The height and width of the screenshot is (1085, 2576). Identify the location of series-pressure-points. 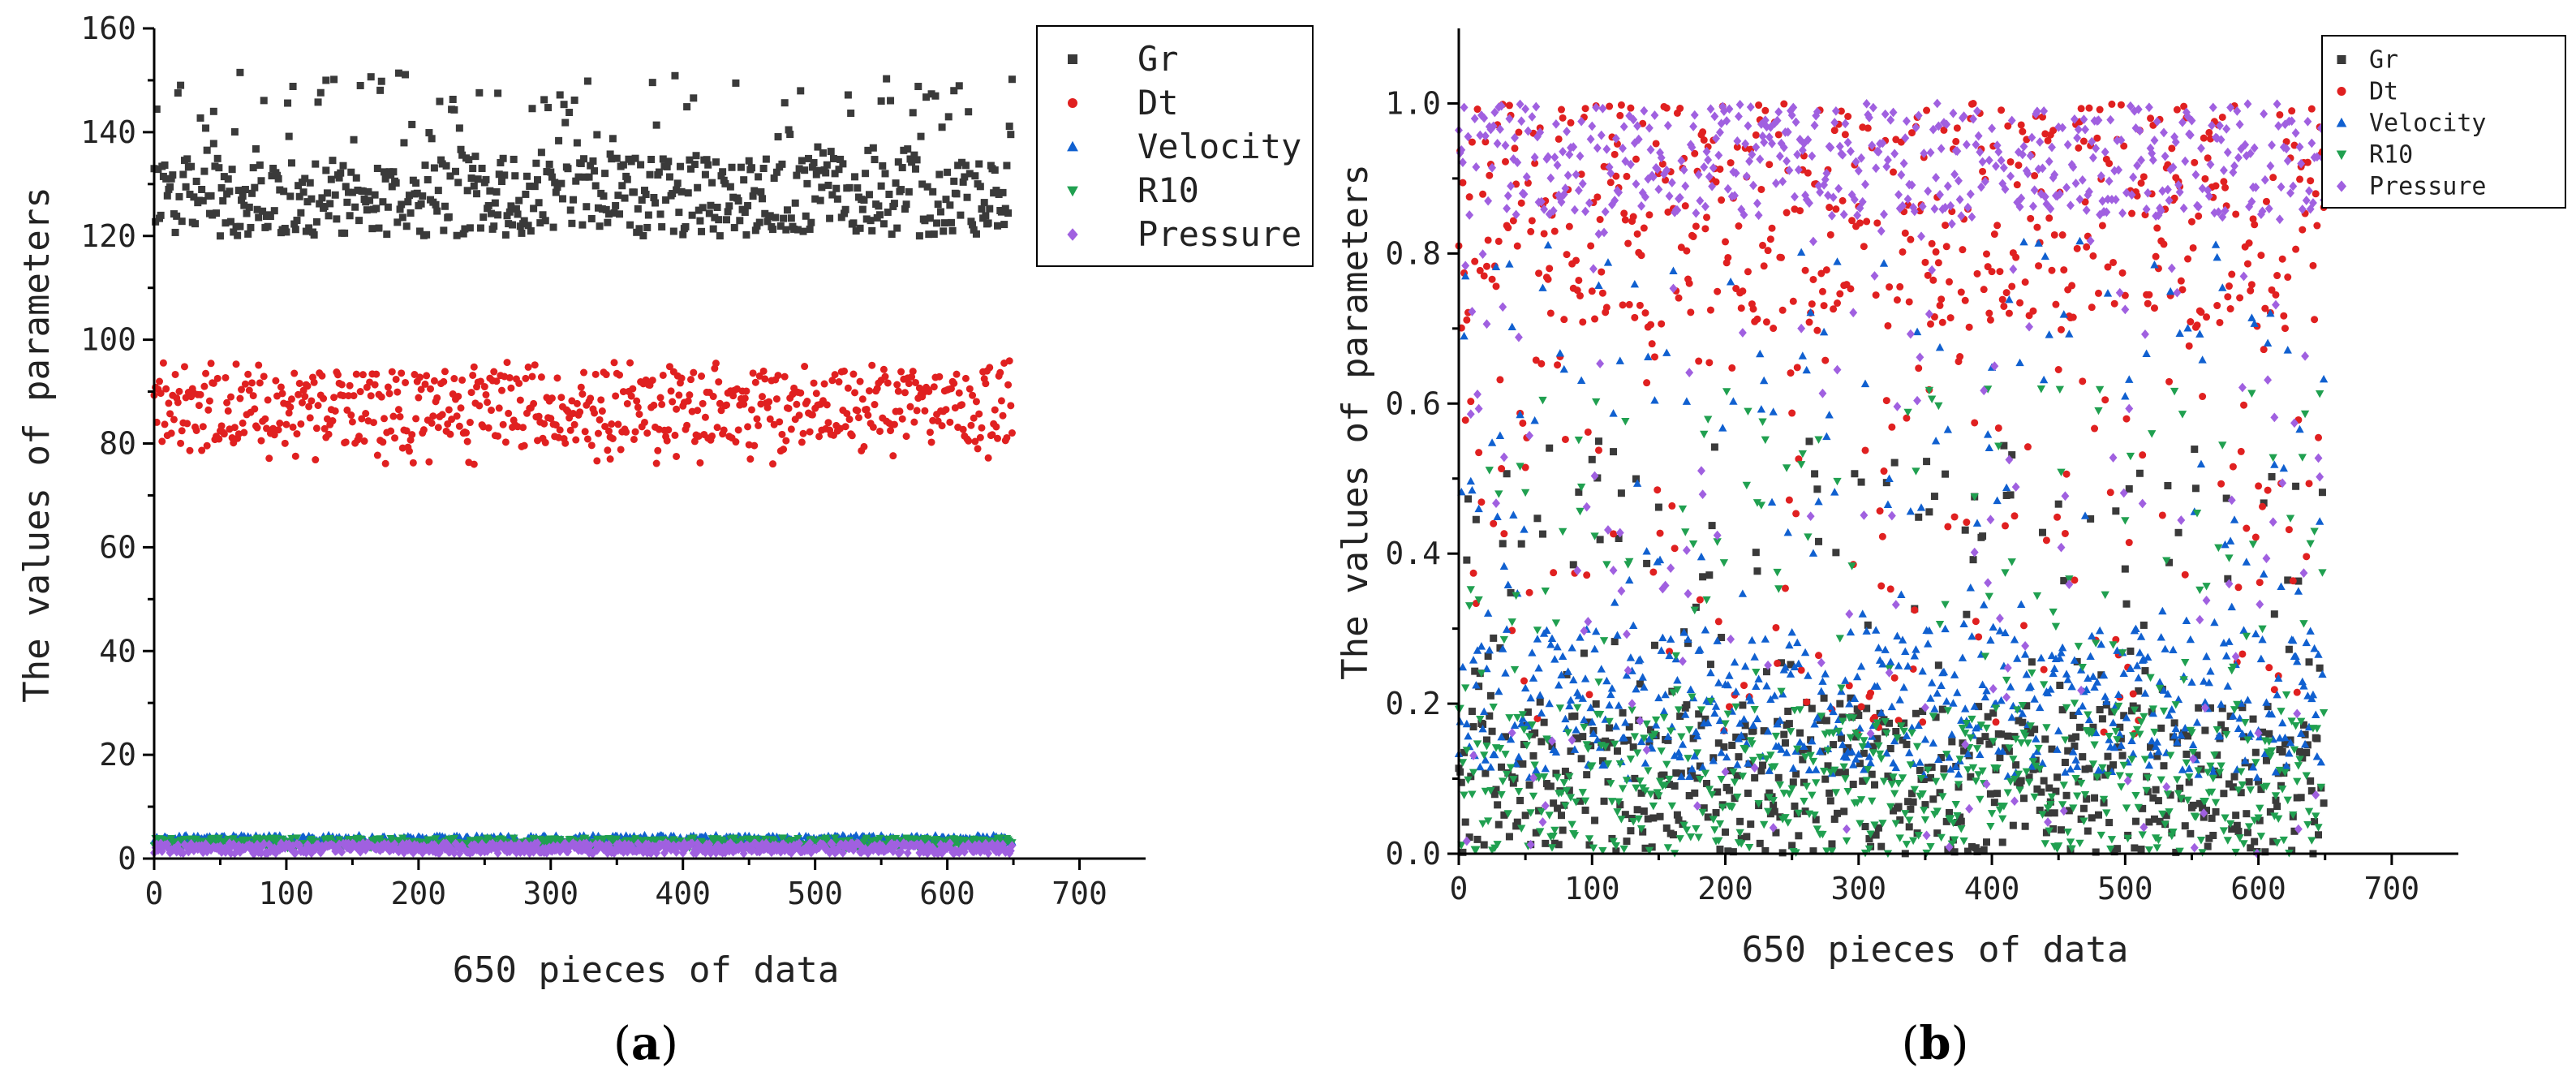
(583, 848).